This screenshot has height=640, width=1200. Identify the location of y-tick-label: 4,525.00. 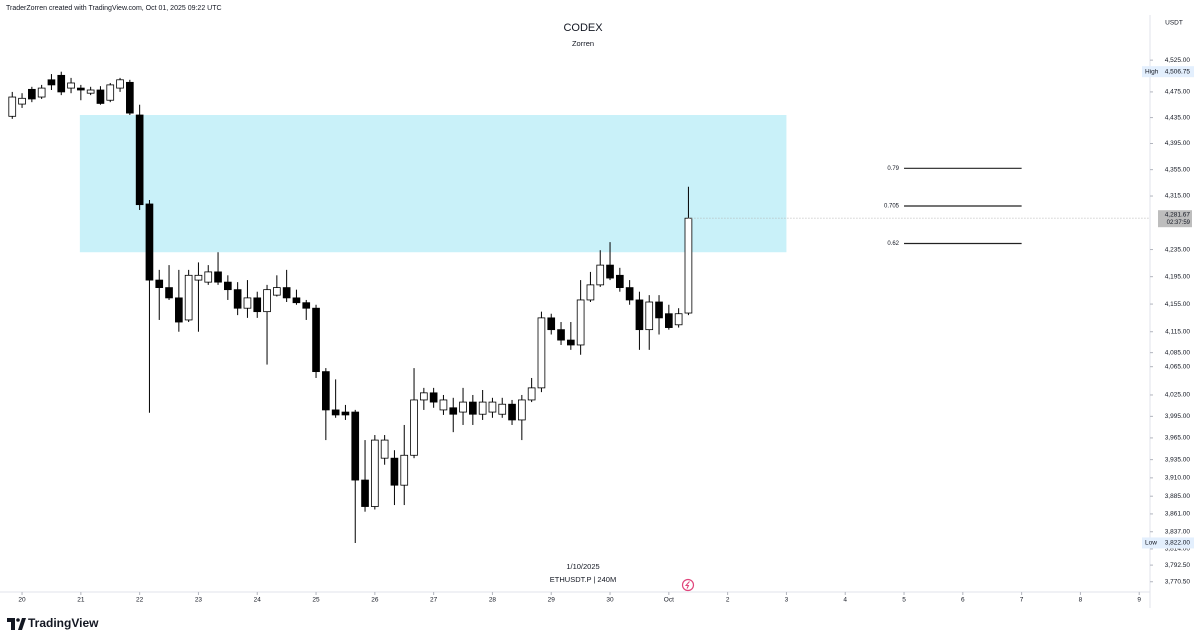
(1178, 60).